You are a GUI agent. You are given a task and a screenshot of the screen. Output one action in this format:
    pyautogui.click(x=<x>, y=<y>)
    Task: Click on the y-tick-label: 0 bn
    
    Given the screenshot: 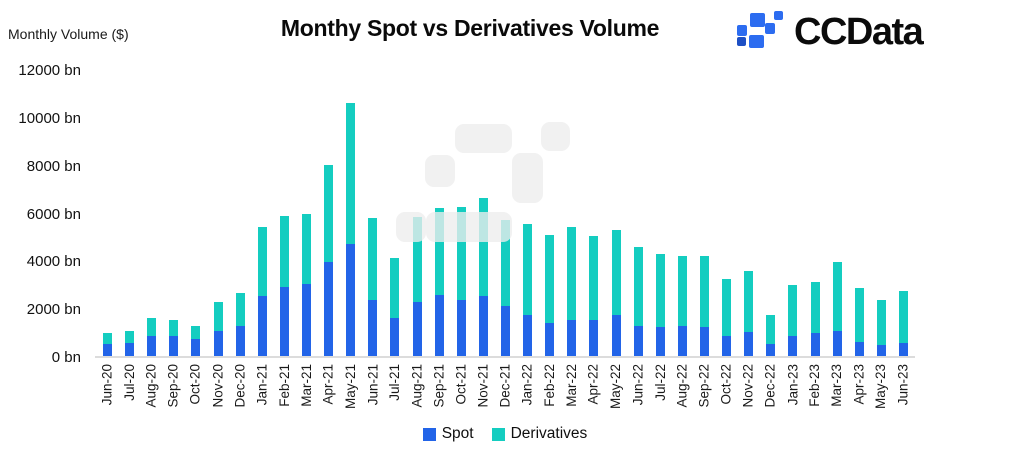 What is the action you would take?
    pyautogui.click(x=66, y=357)
    